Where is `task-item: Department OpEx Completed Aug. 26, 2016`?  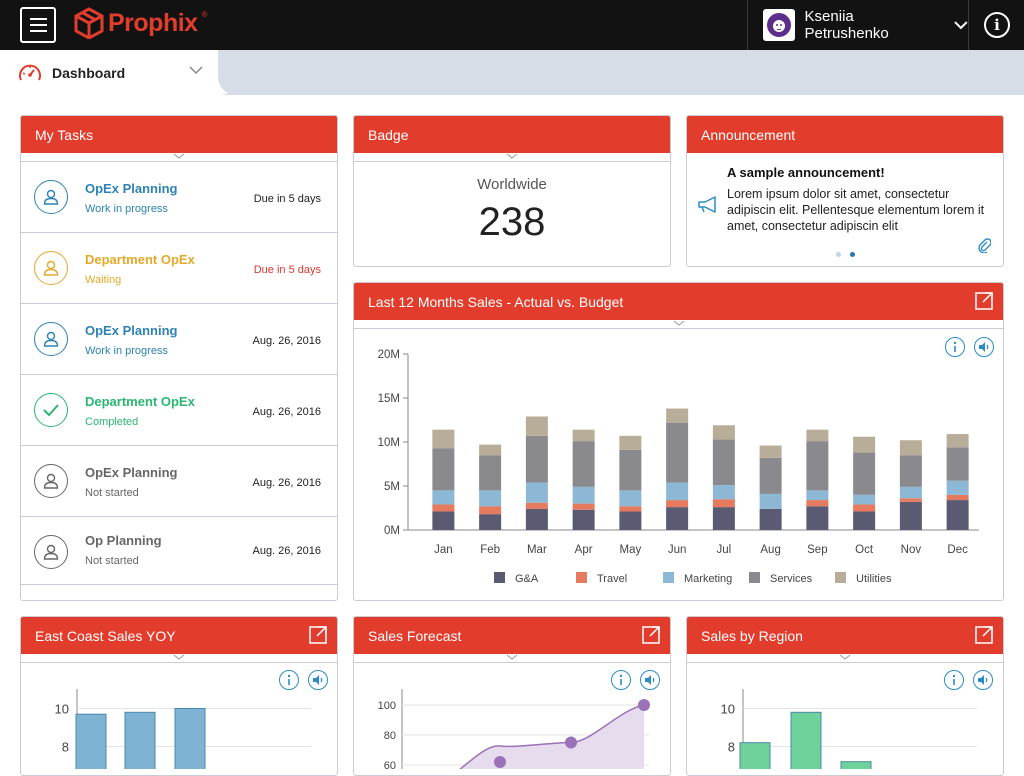
task-item: Department OpEx Completed Aug. 26, 2016 is located at coordinates (179, 410).